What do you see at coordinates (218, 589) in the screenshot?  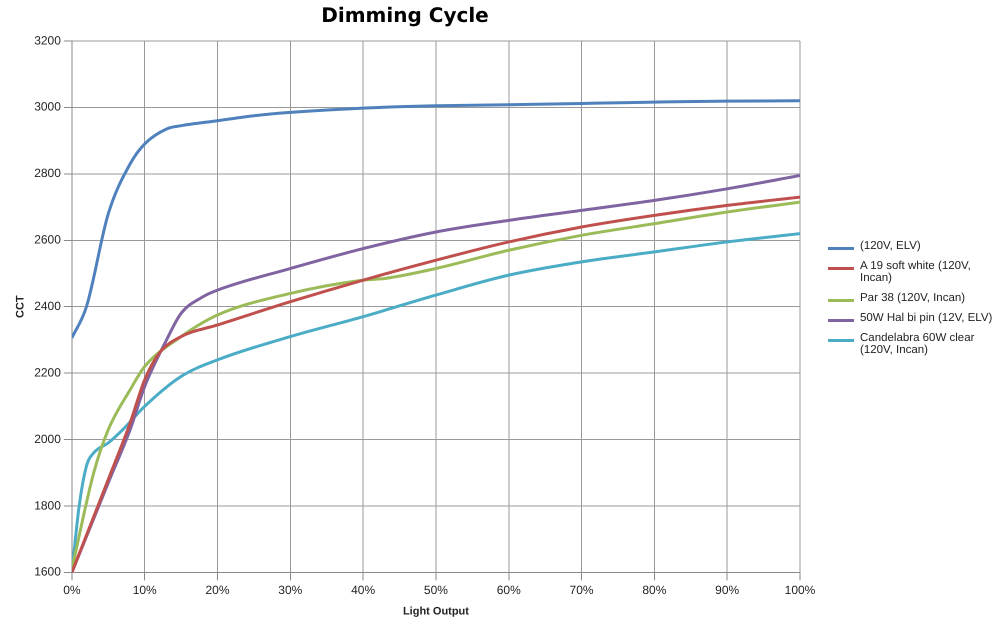 I see `x-tick-label: 20%` at bounding box center [218, 589].